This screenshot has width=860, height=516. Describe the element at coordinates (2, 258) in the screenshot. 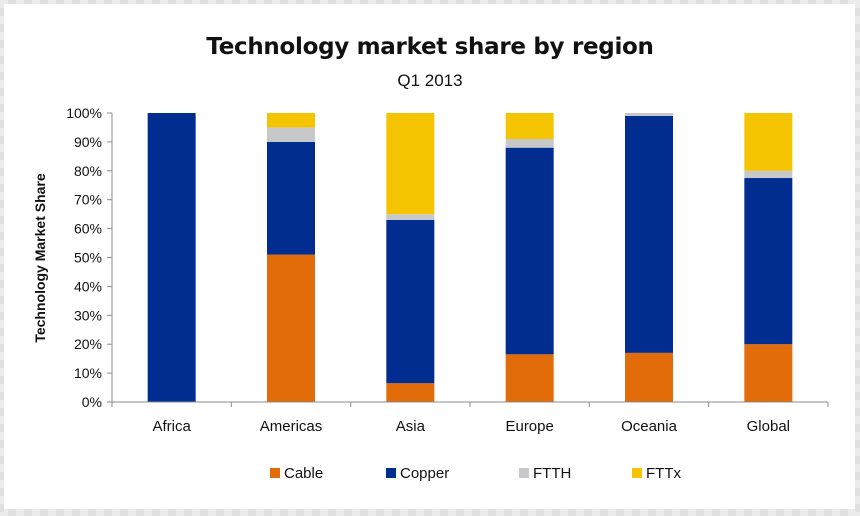

I see `background-edge-left` at that location.